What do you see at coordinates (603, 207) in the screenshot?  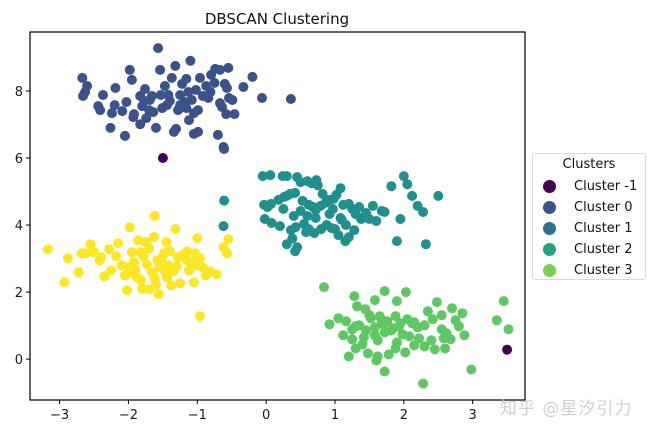 I see `legend-label: Cluster 0` at bounding box center [603, 207].